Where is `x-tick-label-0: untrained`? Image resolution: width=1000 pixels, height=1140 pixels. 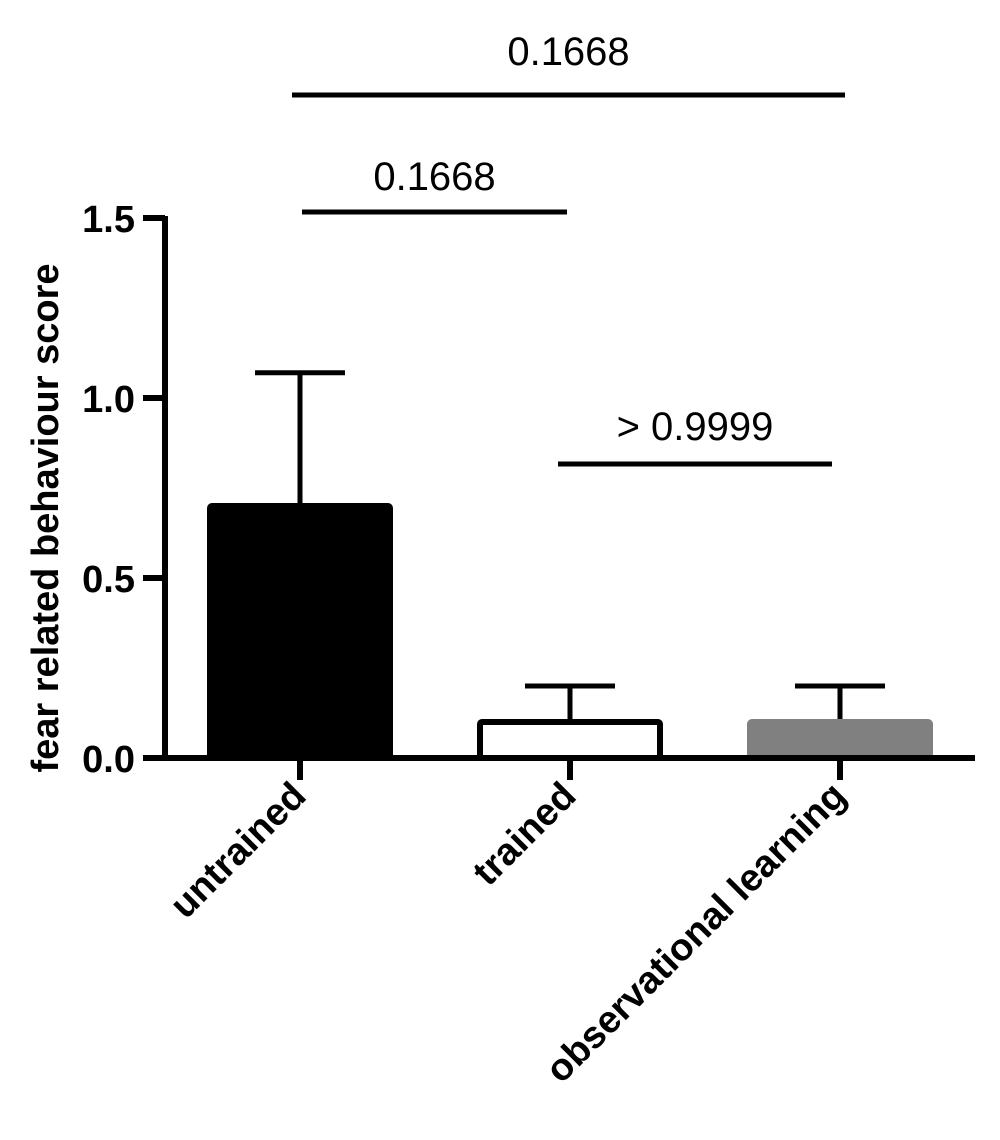 x-tick-label-0: untrained is located at coordinates (238, 851).